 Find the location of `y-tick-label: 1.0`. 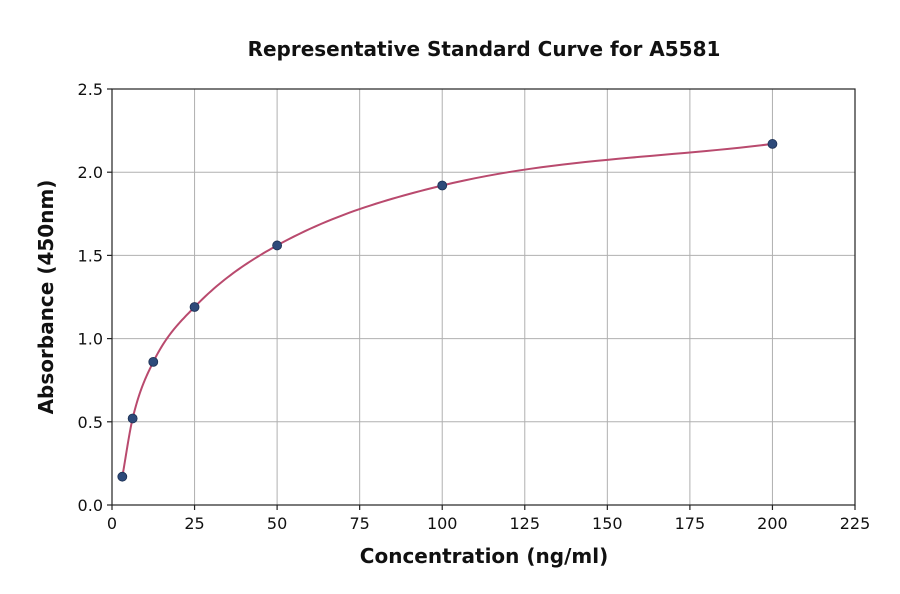

y-tick-label: 1.0 is located at coordinates (90, 339).